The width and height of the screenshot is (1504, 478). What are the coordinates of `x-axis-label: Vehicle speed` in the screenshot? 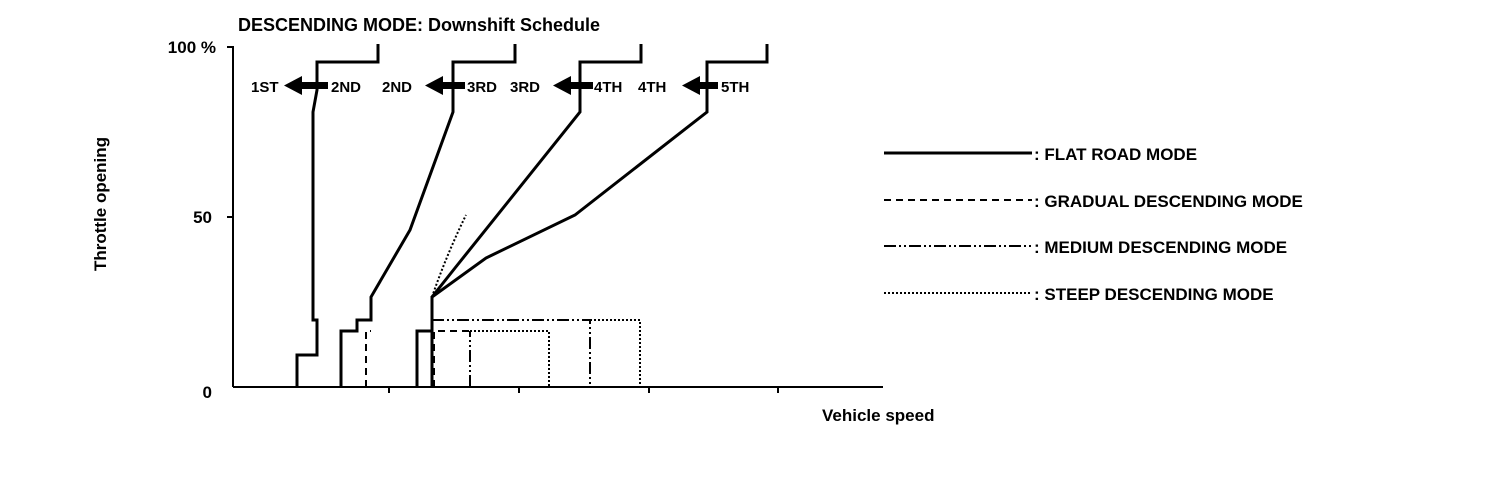 It's located at (878, 415).